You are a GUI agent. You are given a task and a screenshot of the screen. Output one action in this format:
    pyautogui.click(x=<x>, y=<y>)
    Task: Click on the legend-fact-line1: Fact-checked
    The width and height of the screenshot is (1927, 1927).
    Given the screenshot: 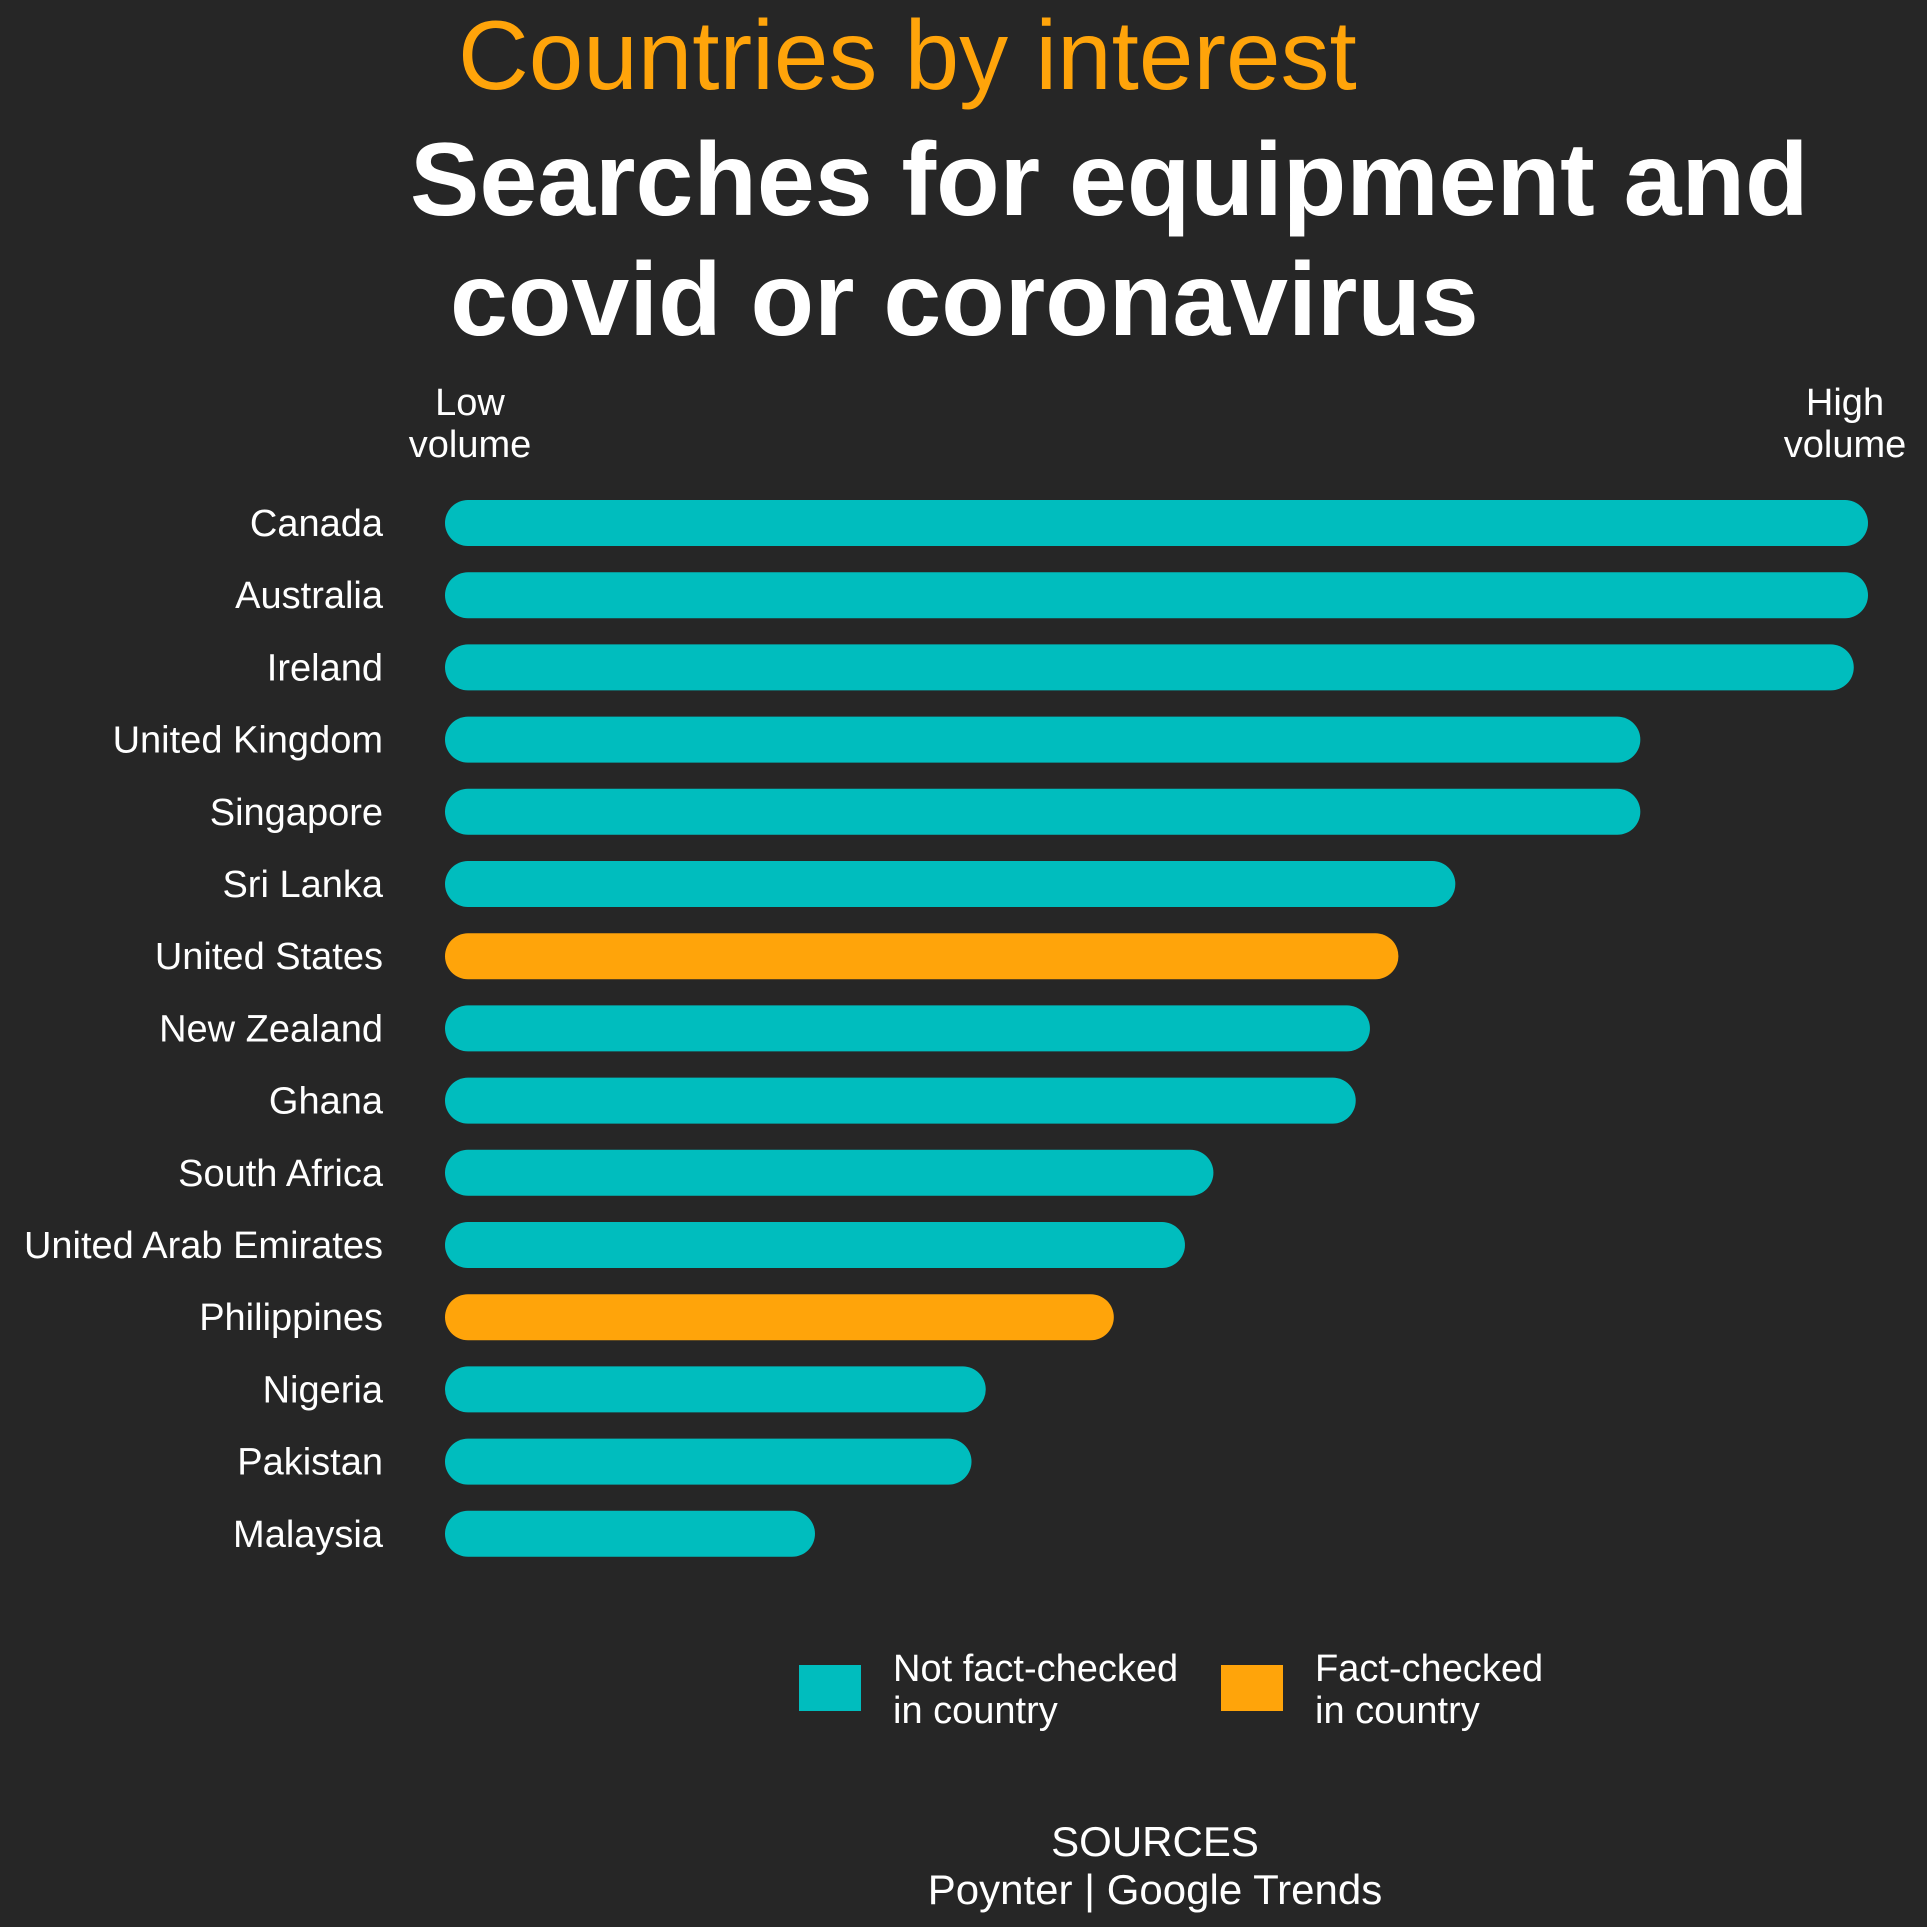 What is the action you would take?
    pyautogui.click(x=1429, y=1669)
    